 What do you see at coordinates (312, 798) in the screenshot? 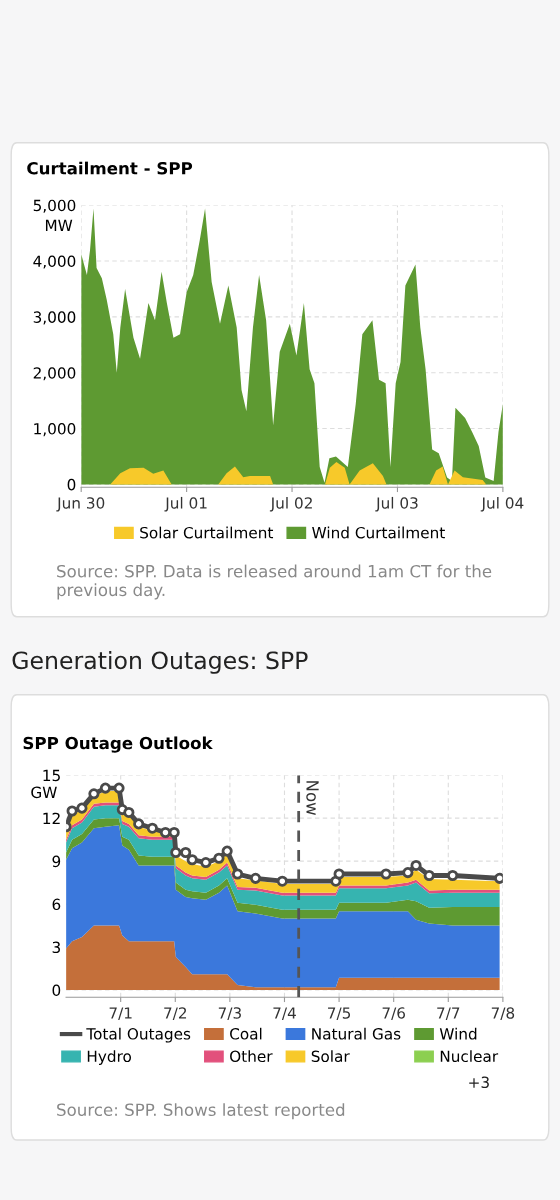
I see `ref-line-label: Now` at bounding box center [312, 798].